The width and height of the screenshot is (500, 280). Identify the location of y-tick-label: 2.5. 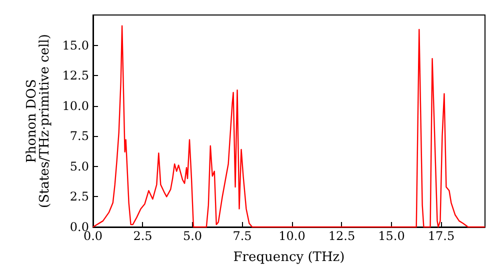
(79, 197).